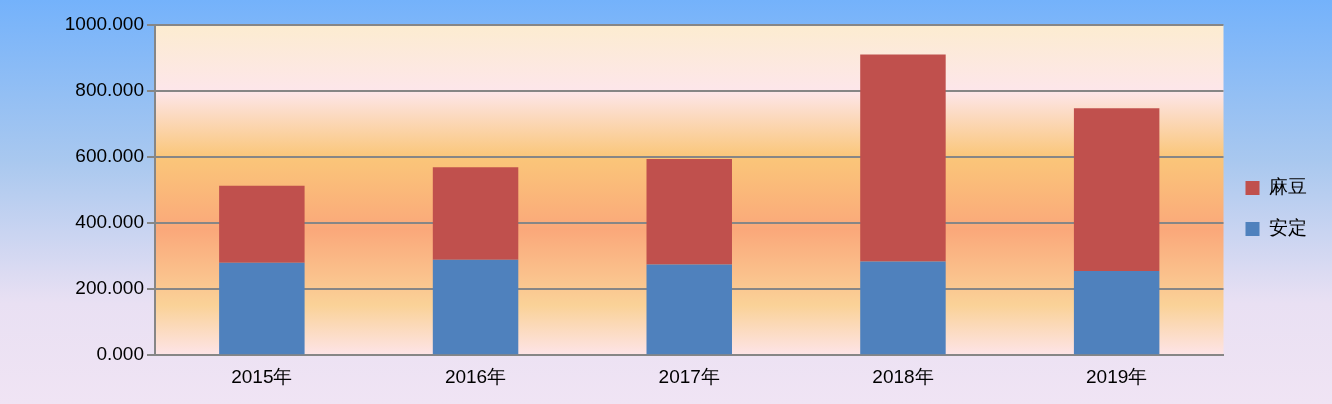  What do you see at coordinates (109, 90) in the screenshot?
I see `y-tick-label: 800.000` at bounding box center [109, 90].